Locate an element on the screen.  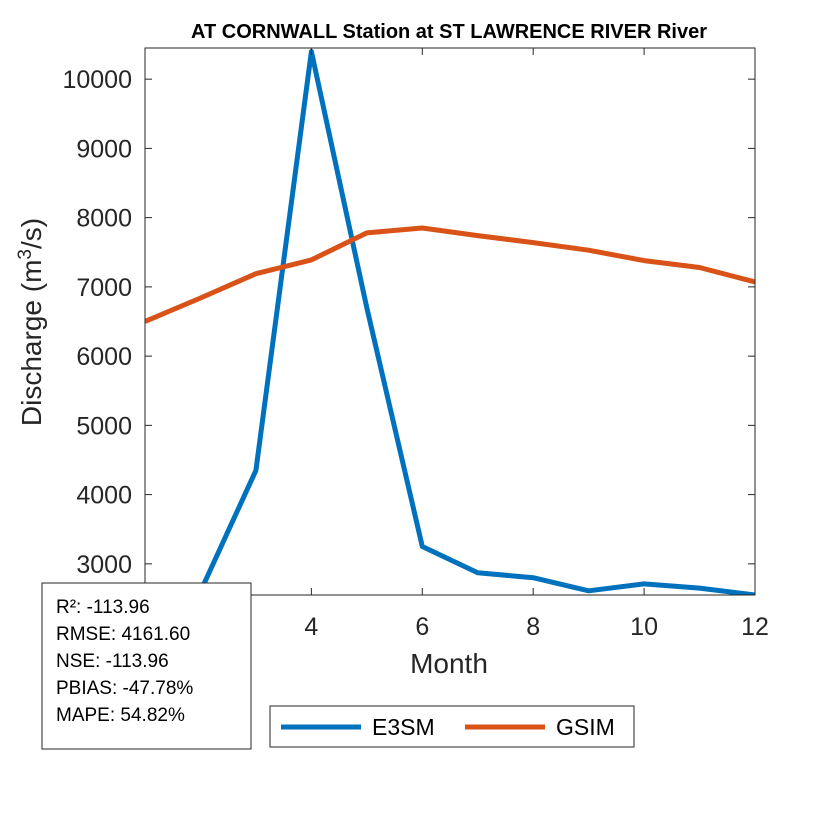
y-tick-label: 10000 is located at coordinates (97, 80).